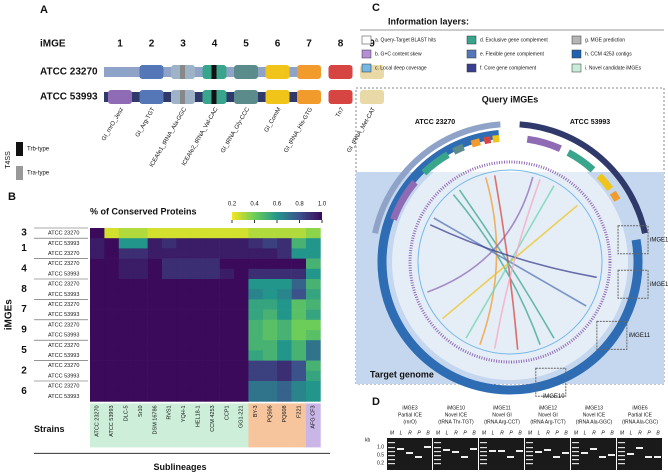 The image size is (668, 475). What do you see at coordinates (198, 416) in the screenshot?
I see `column-label: HEL18-1` at bounding box center [198, 416].